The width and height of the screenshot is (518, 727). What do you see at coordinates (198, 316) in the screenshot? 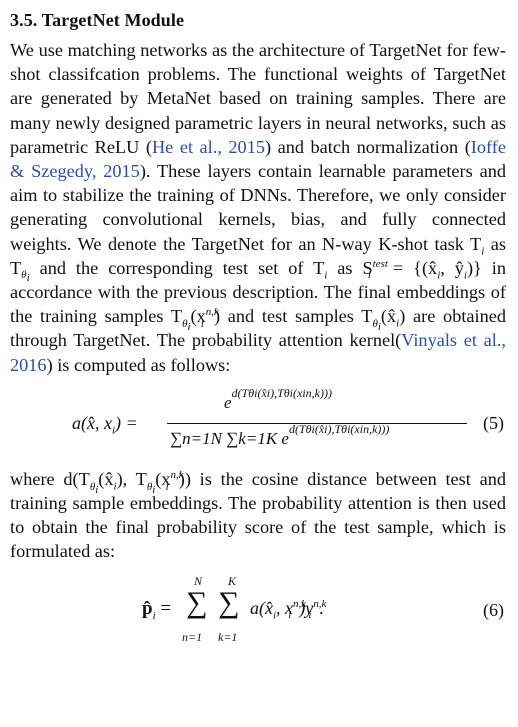
I see `para1-text-j: (x` at bounding box center [198, 316].